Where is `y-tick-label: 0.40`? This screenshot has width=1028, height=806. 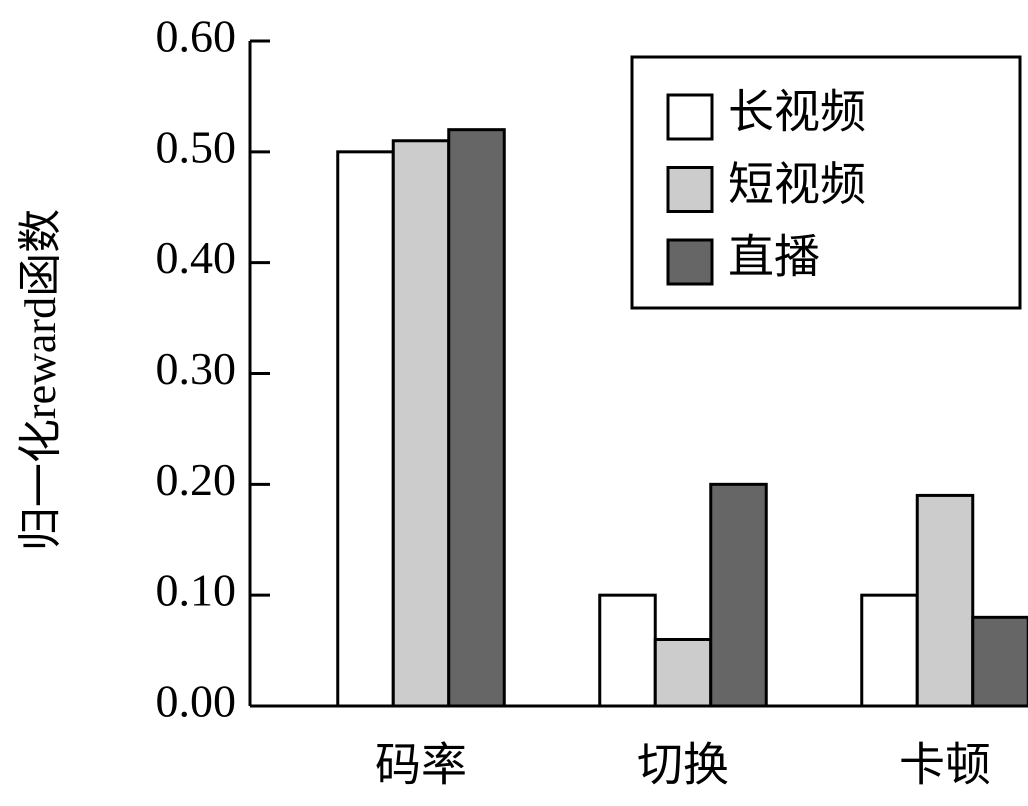
y-tick-label: 0.40 is located at coordinates (196, 257).